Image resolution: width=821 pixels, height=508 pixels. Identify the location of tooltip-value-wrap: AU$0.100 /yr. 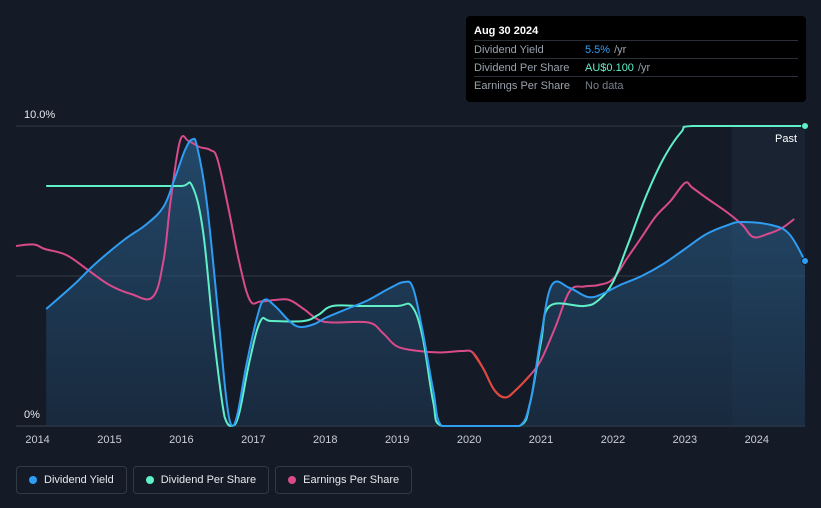
(617, 67).